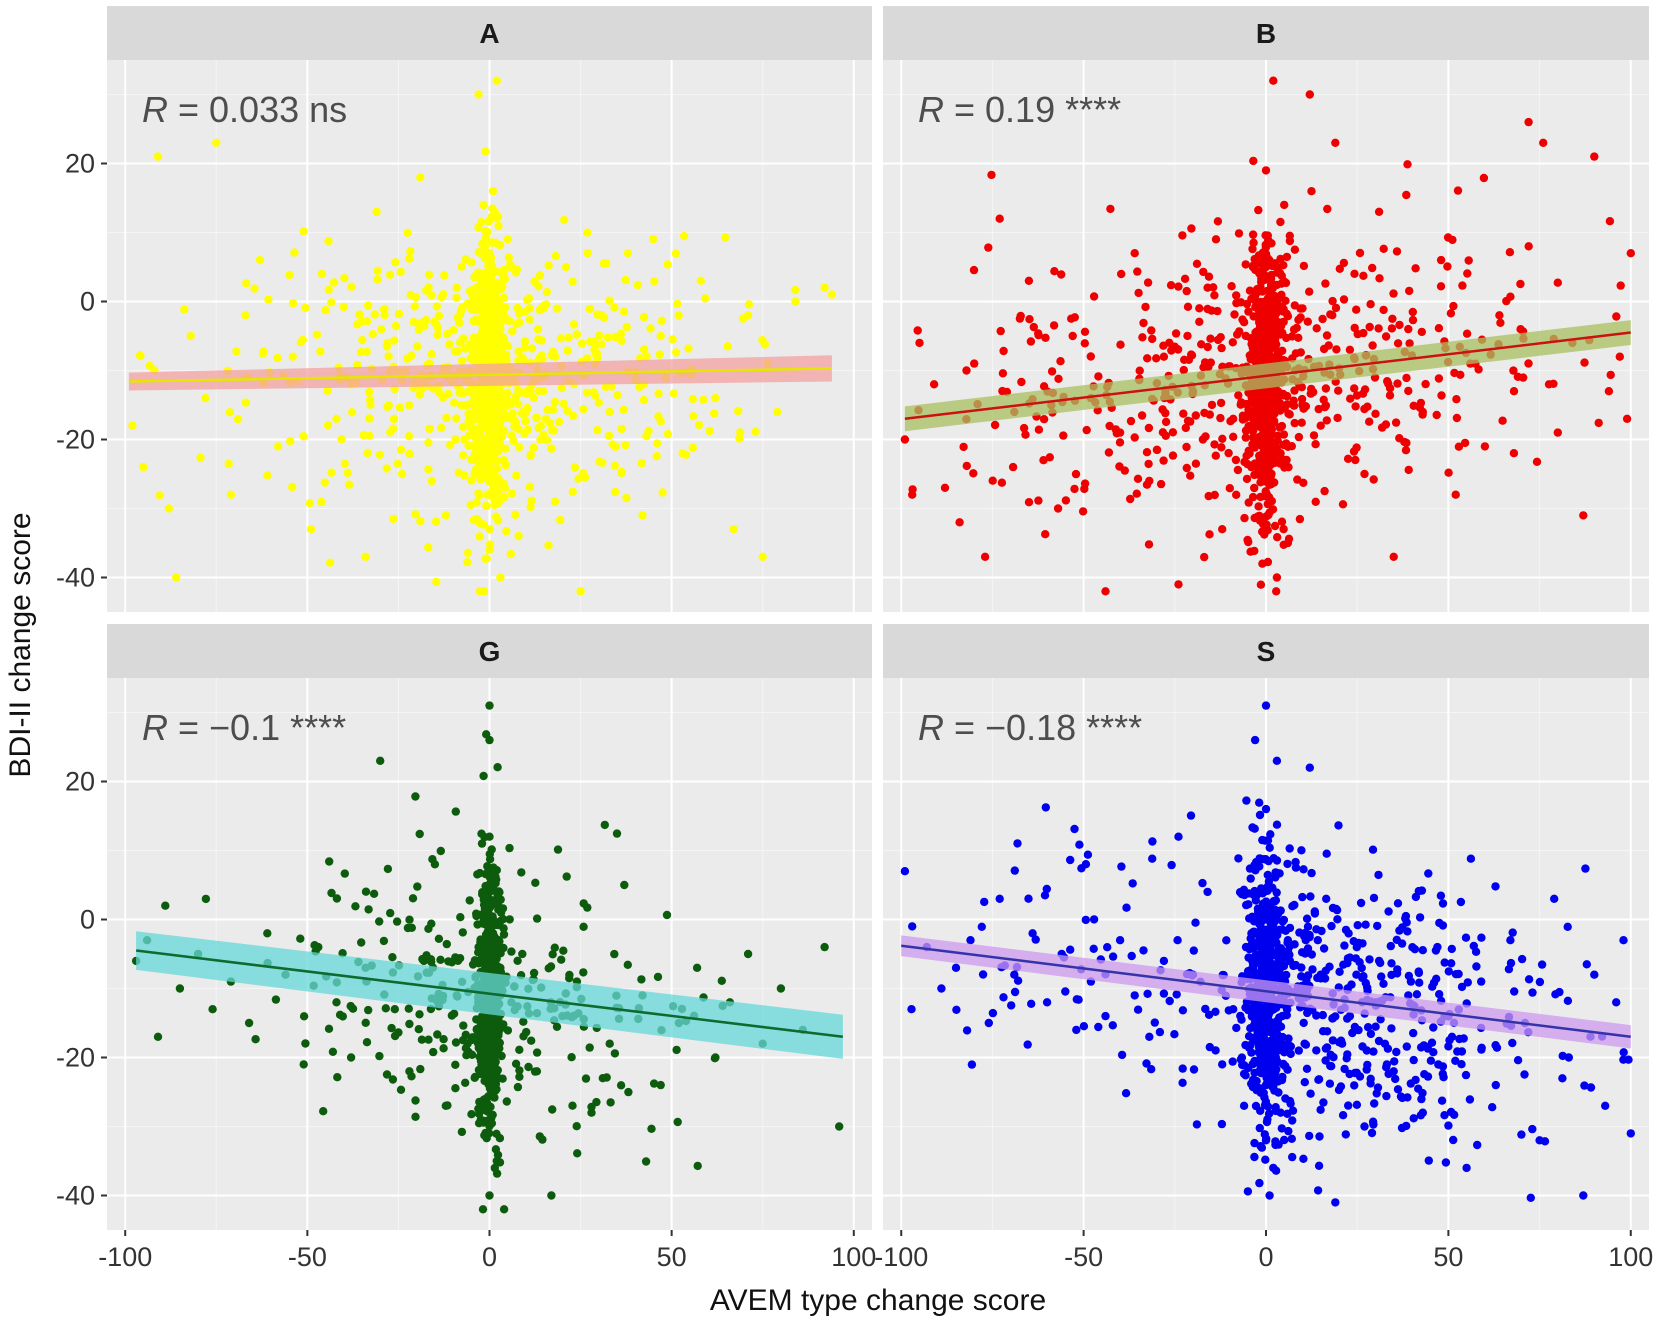 This screenshot has width=1654, height=1324. Describe the element at coordinates (489, 33) in the screenshot. I see `panel-strip-A` at that location.